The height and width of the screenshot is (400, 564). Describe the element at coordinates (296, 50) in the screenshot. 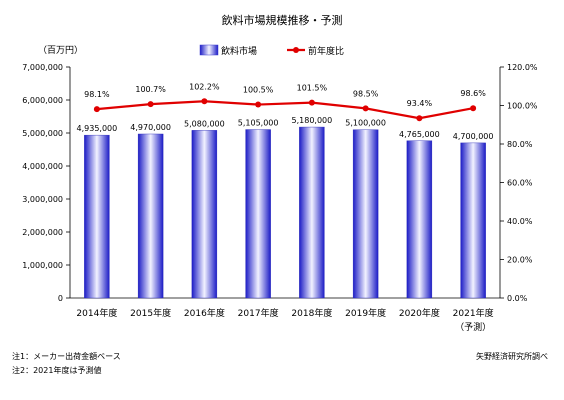

I see `legend-swatch-marker` at that location.